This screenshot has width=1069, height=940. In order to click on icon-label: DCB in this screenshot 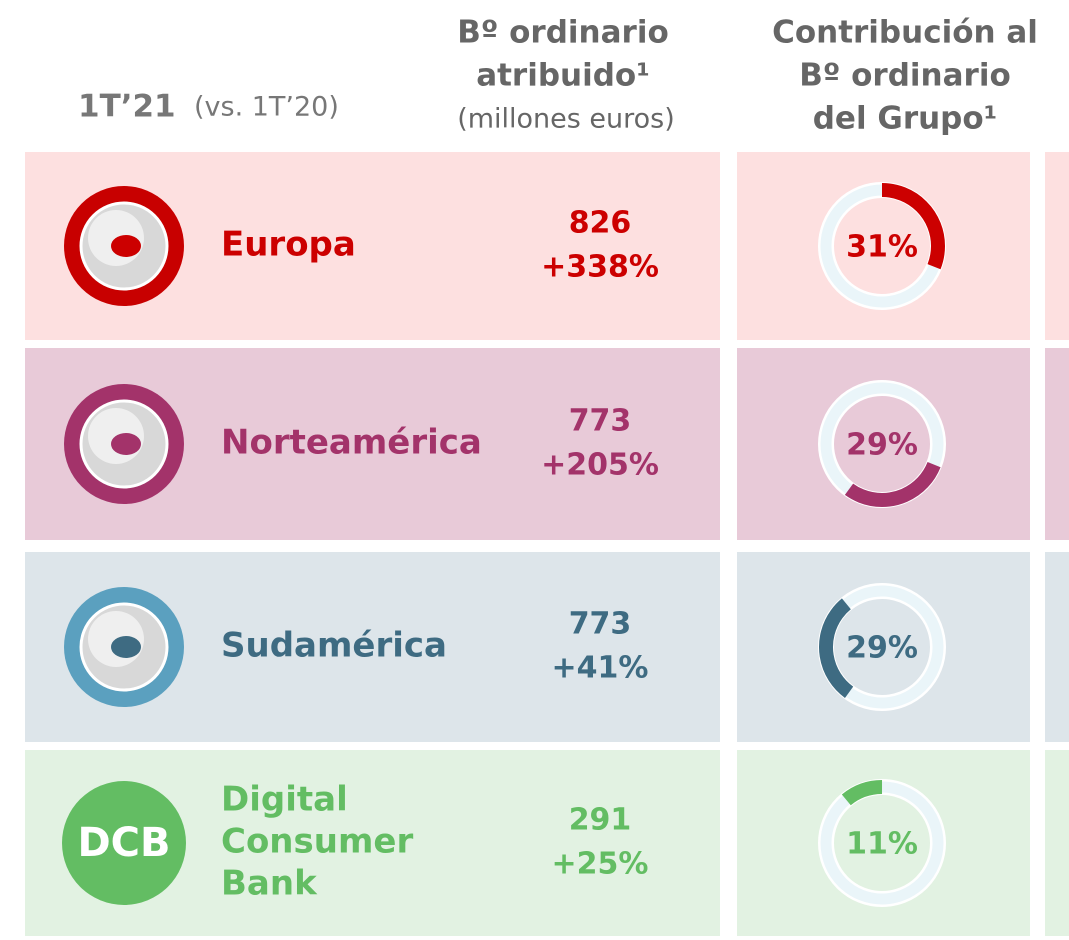, I will do `click(123, 843)`.